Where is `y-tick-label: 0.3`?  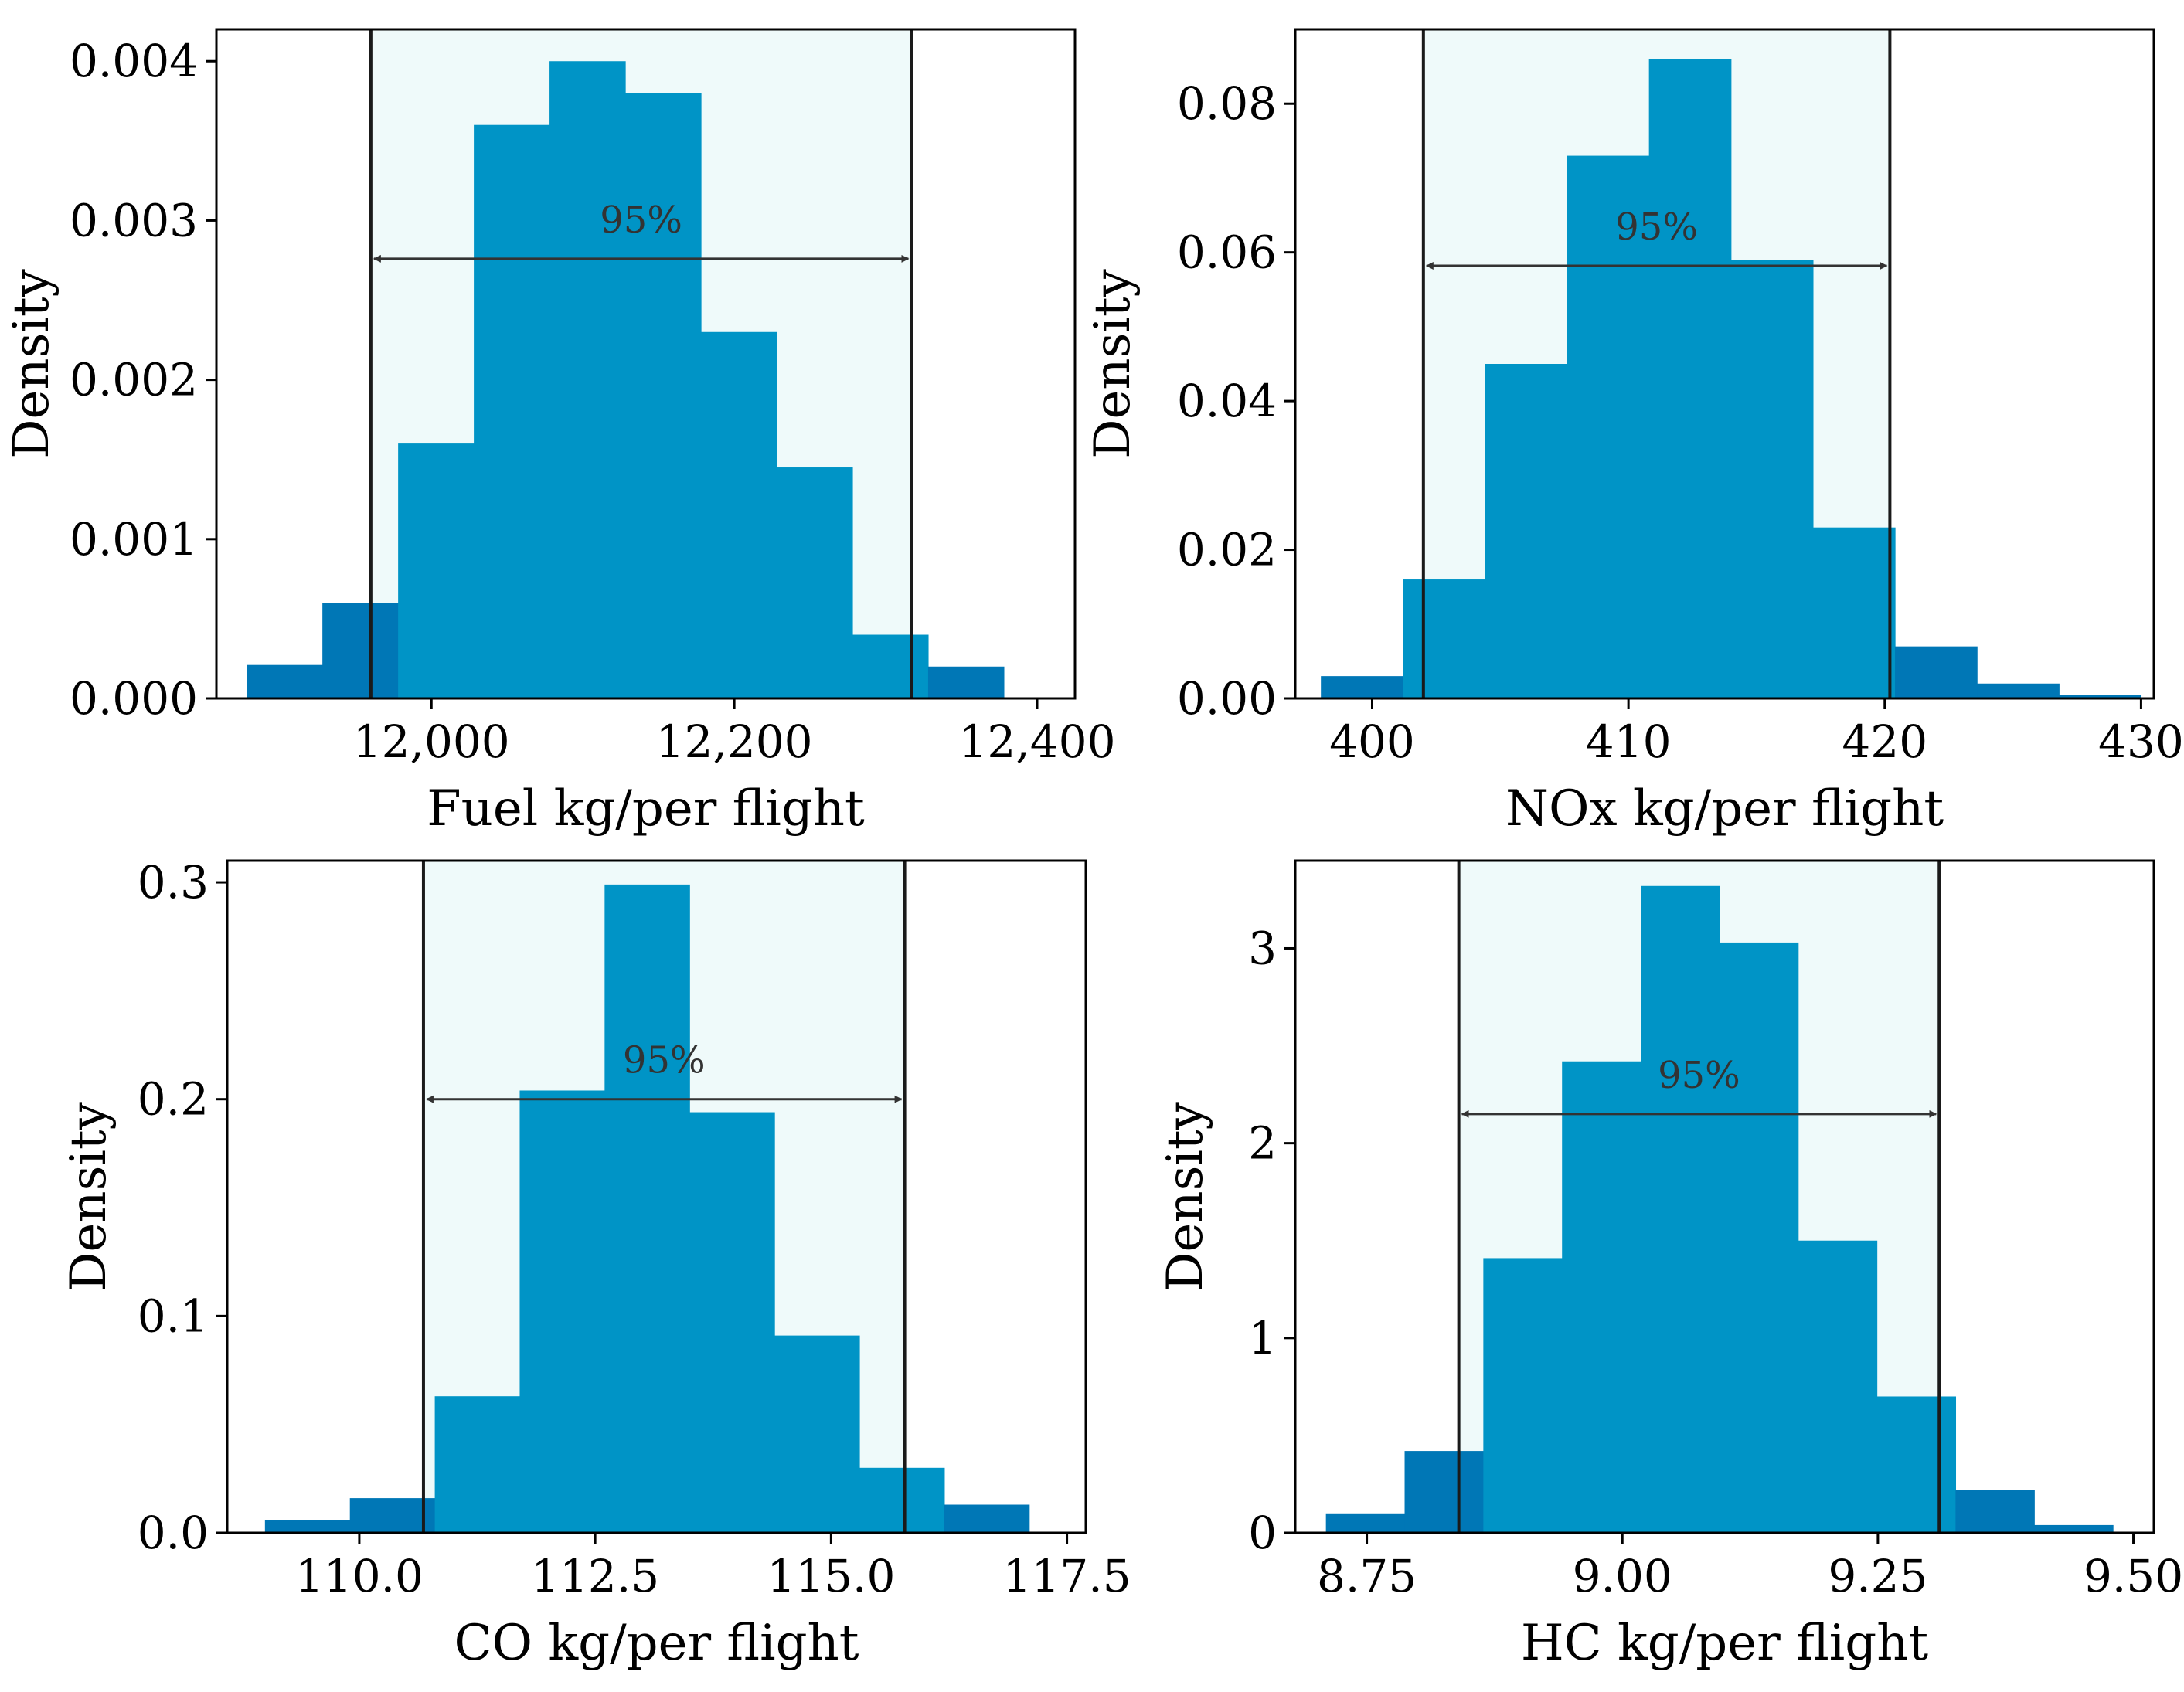
y-tick-label: 0.3 is located at coordinates (174, 882).